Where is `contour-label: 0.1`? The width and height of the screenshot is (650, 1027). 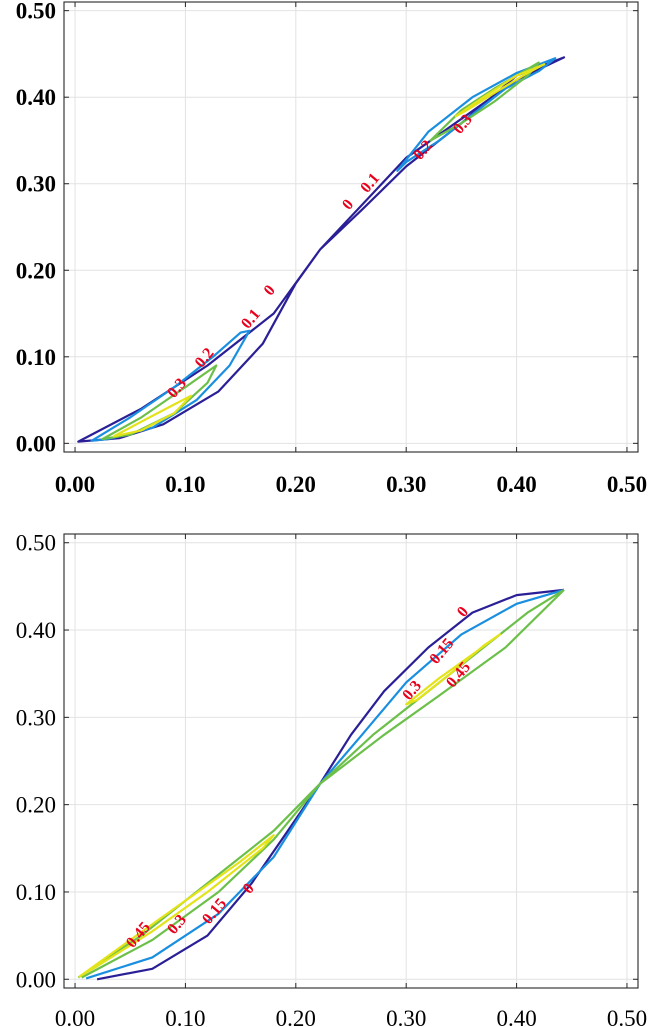 contour-label: 0.1 is located at coordinates (251, 319).